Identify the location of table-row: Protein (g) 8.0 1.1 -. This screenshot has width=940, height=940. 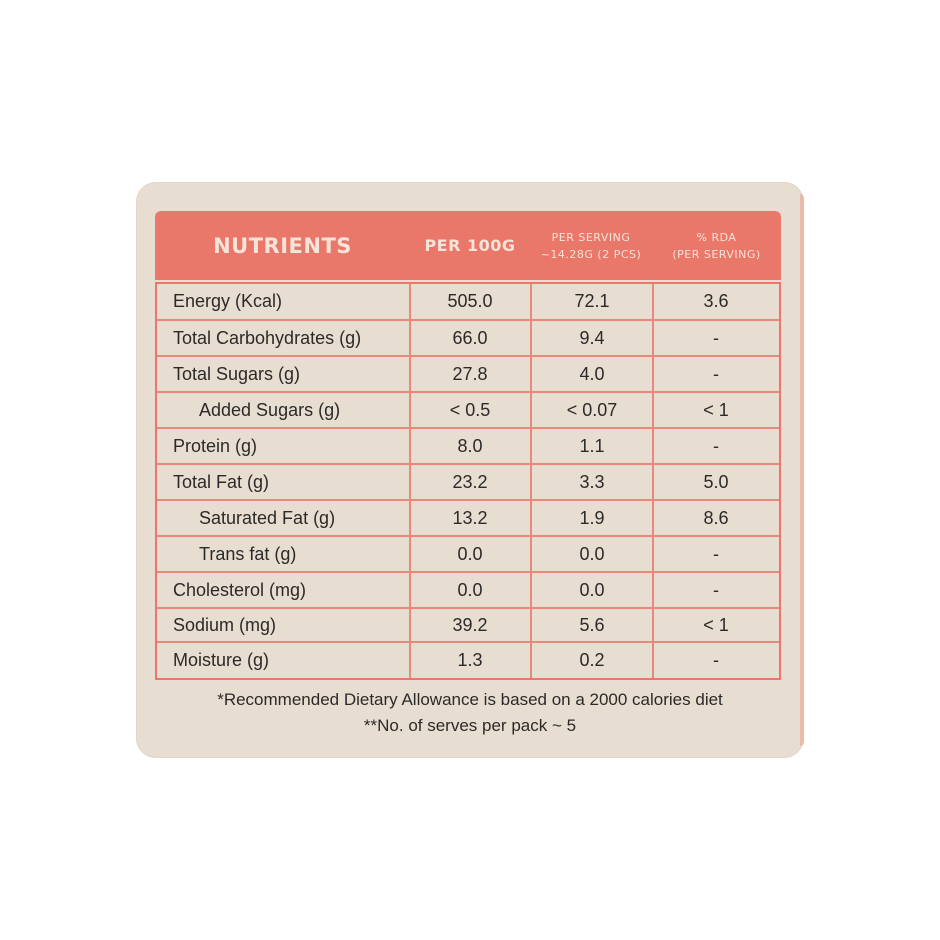
(468, 447).